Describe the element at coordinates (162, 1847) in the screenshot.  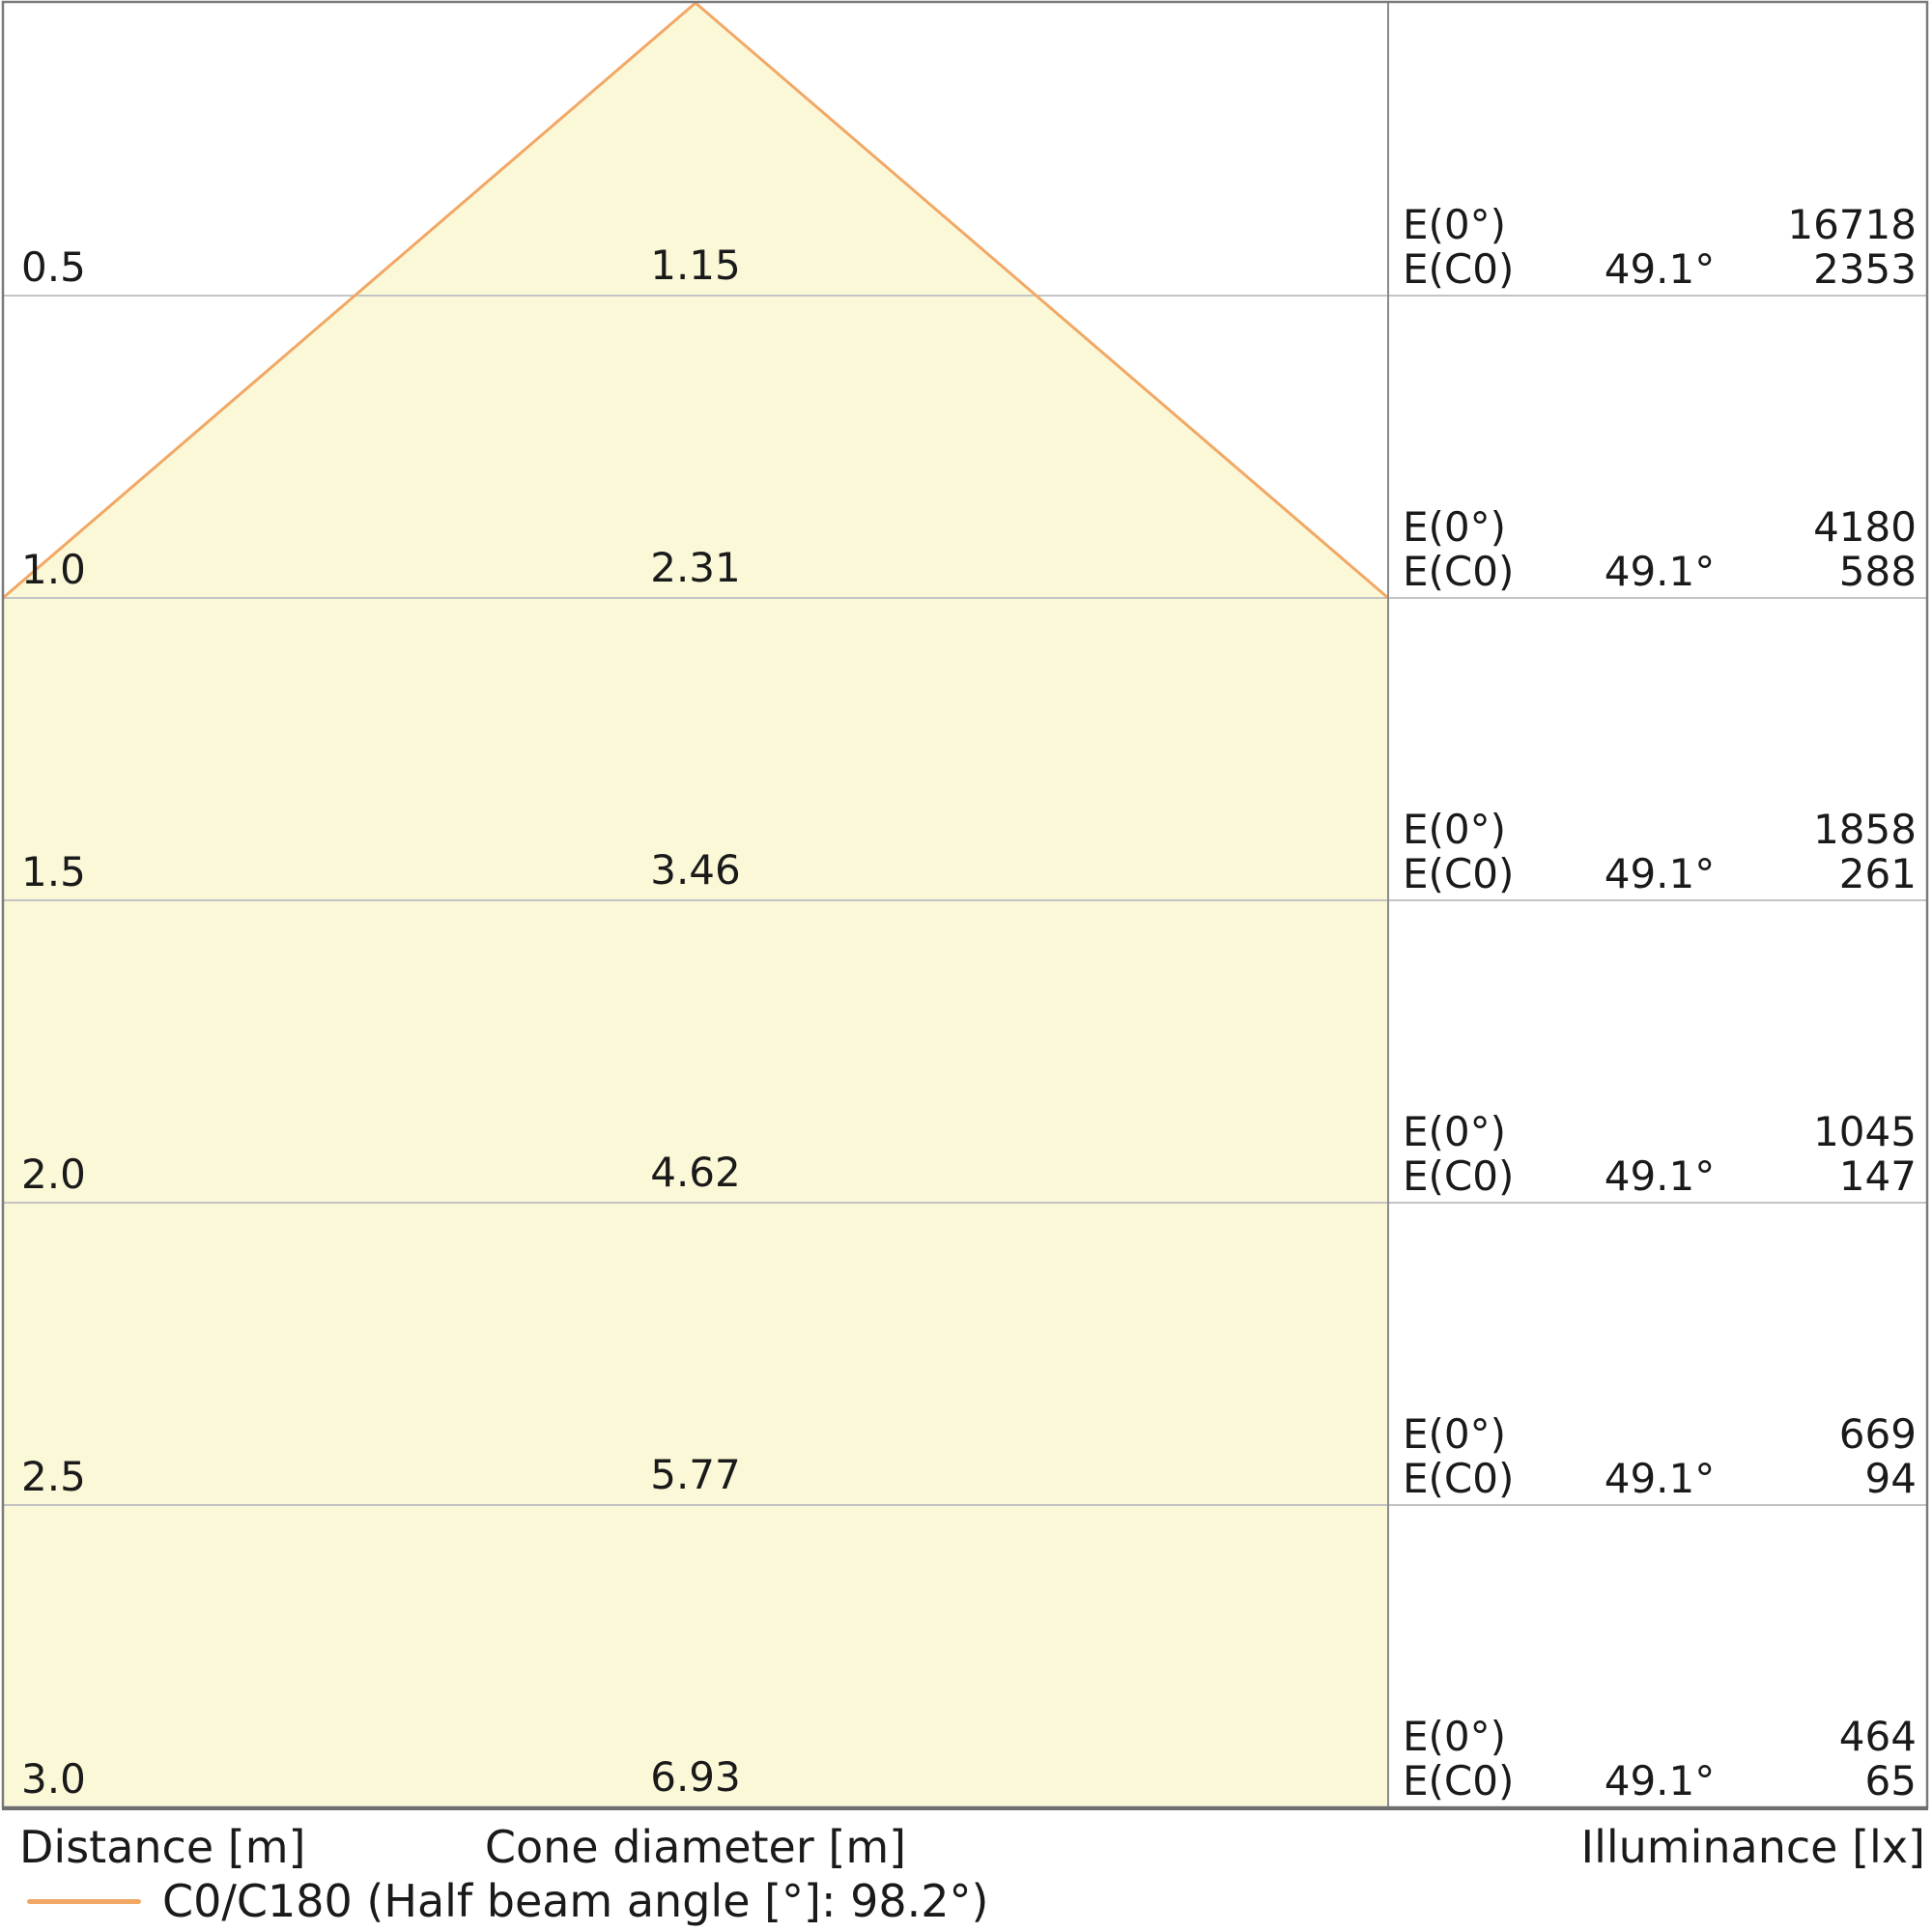
I see `x-axis-label-distance: Distance [m]` at that location.